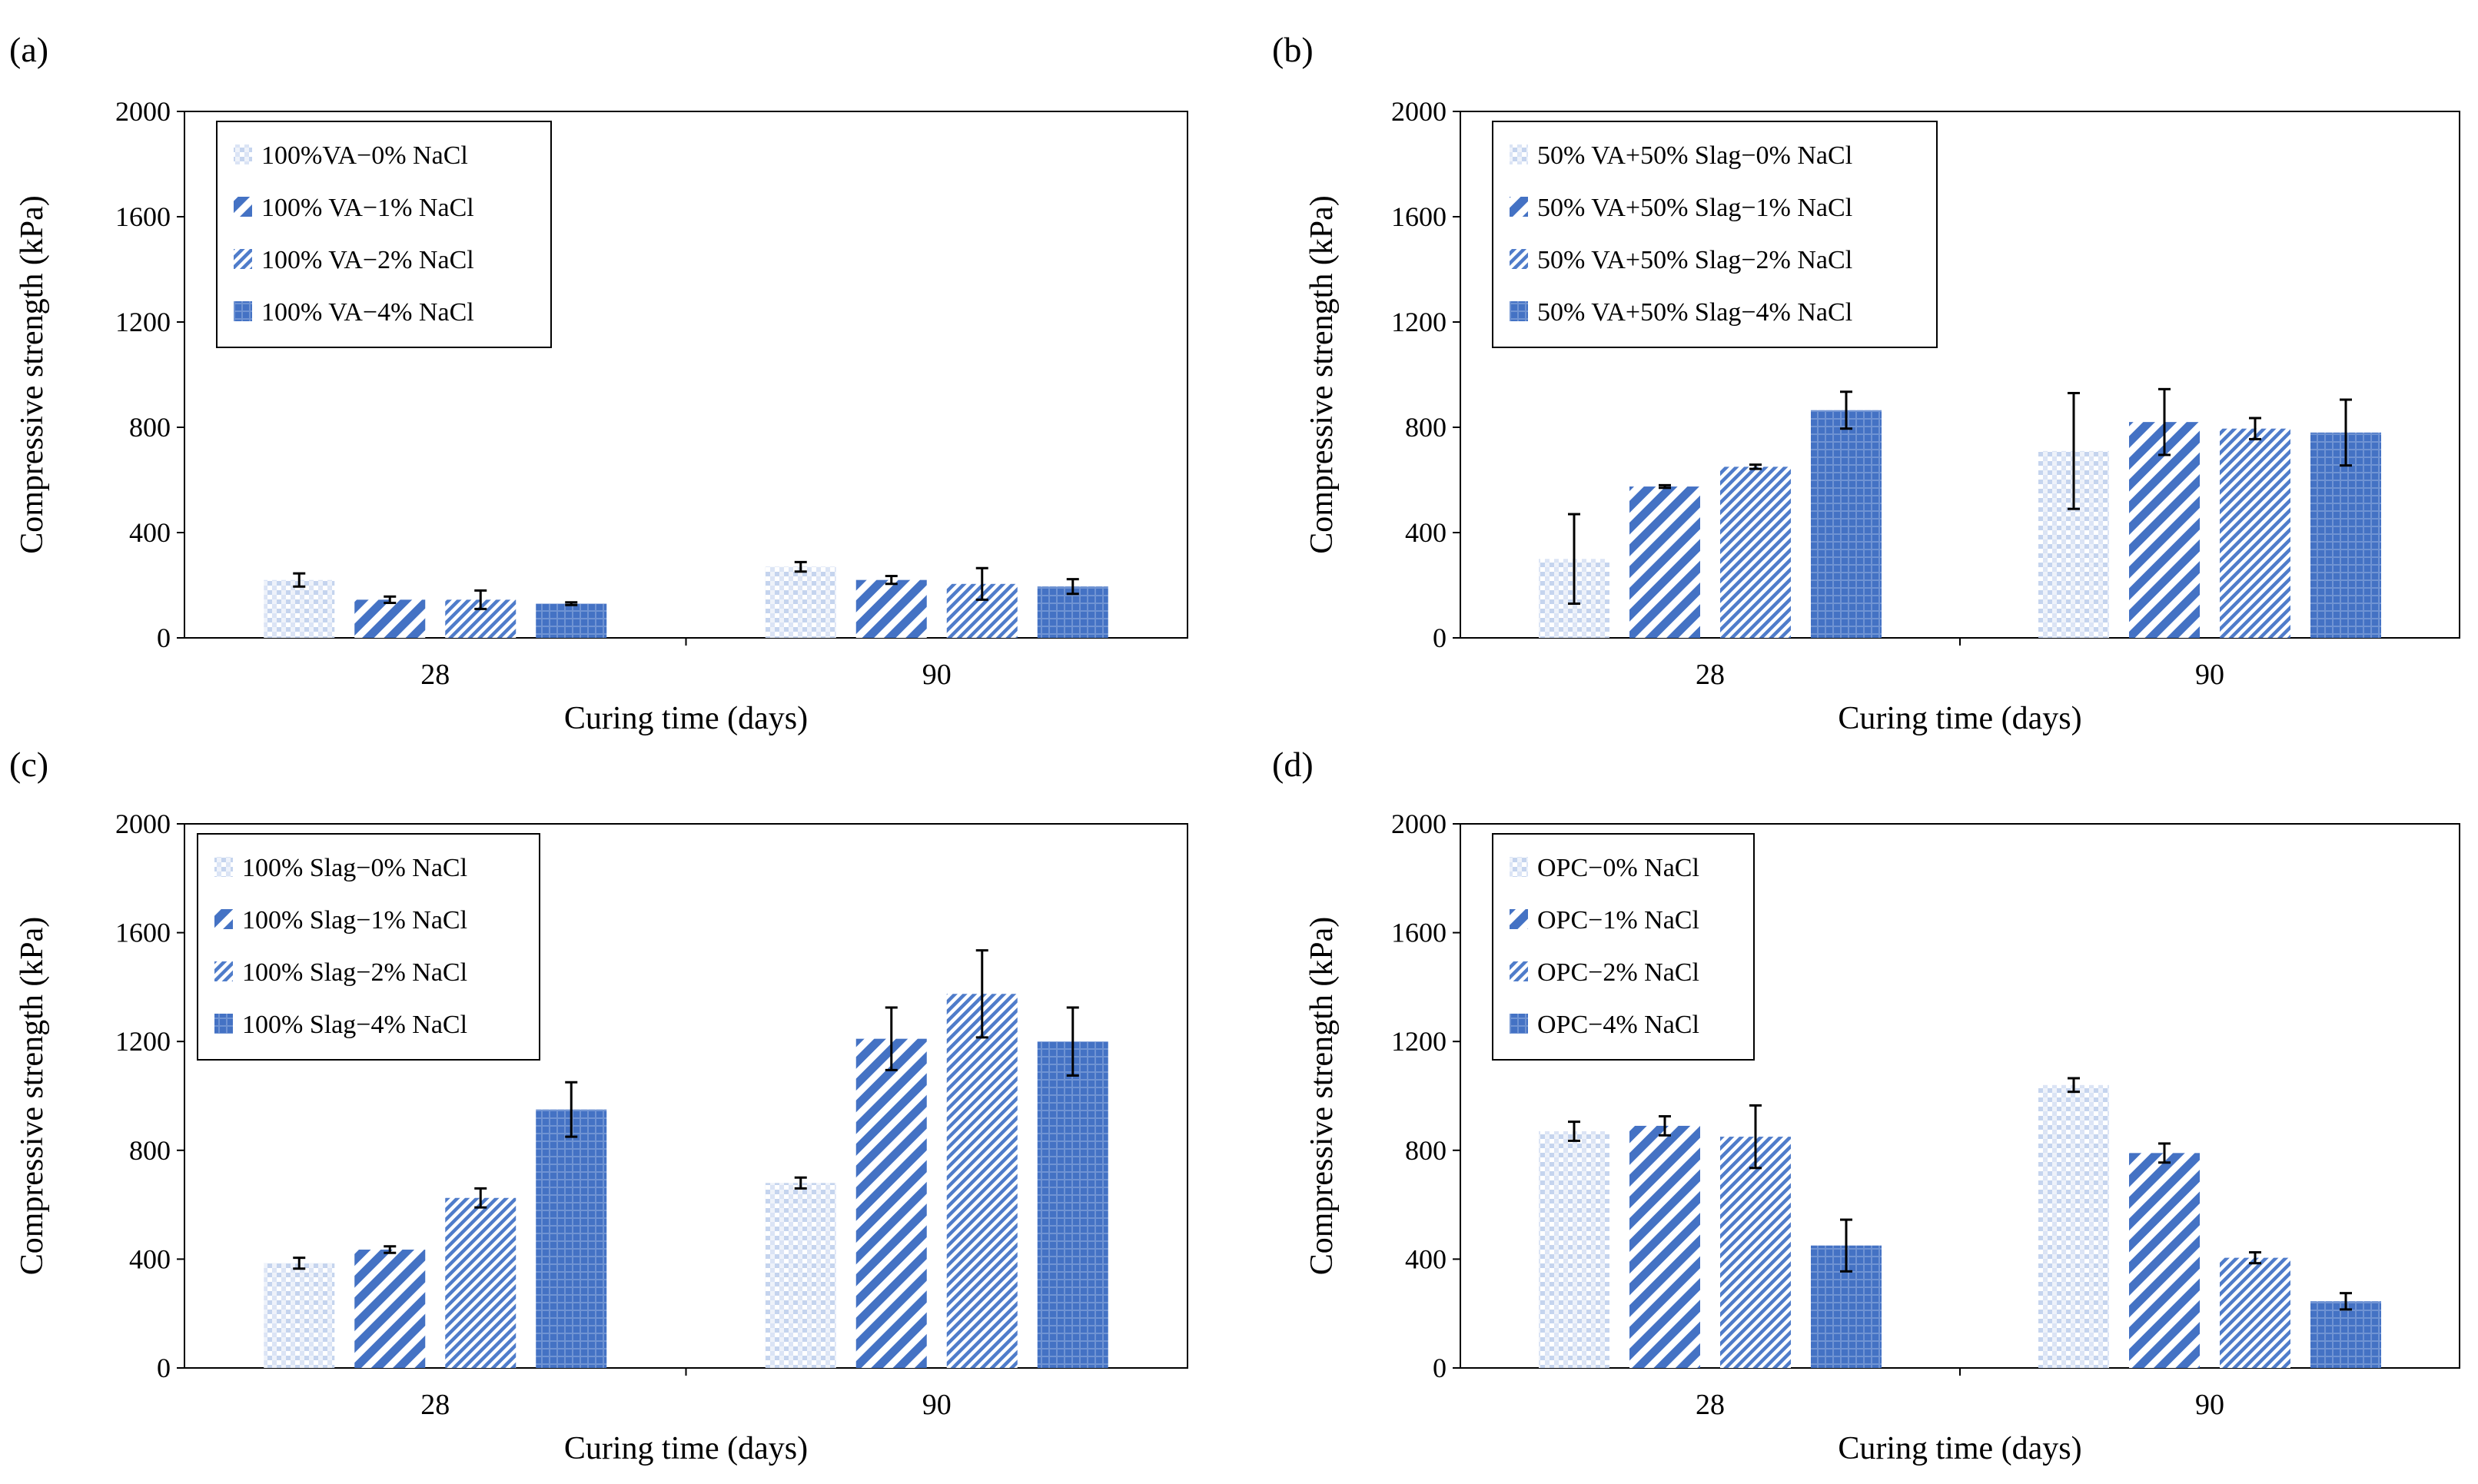  I want to click on legend-label: 100% Slag−0% NaCl, so click(354, 868).